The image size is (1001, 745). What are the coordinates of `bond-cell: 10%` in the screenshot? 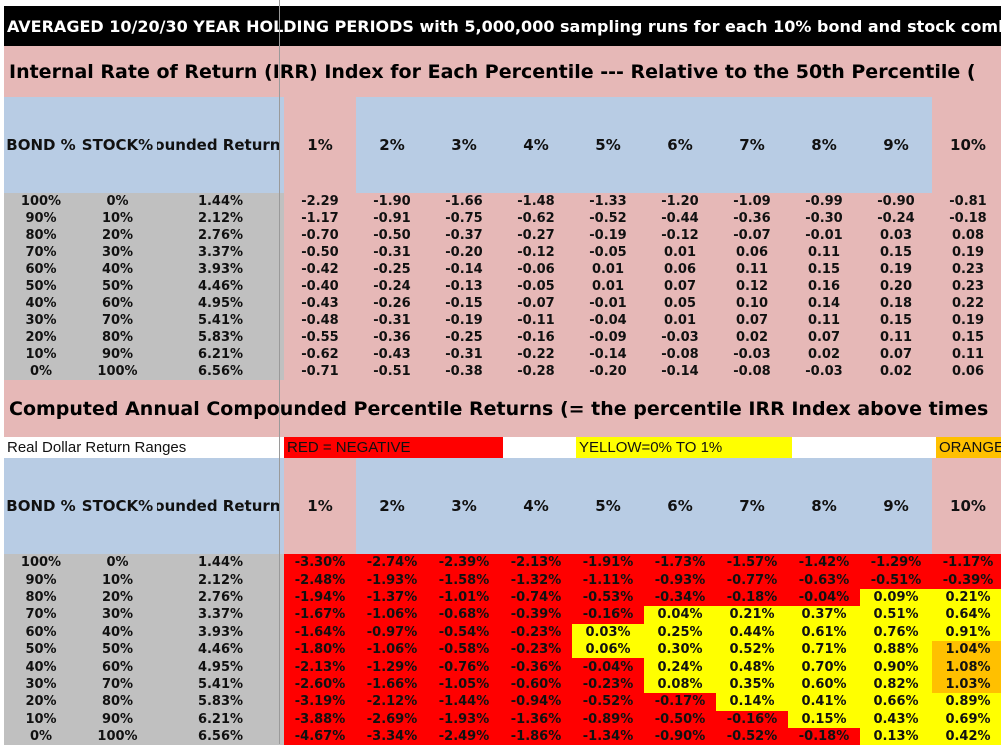 It's located at (41, 354).